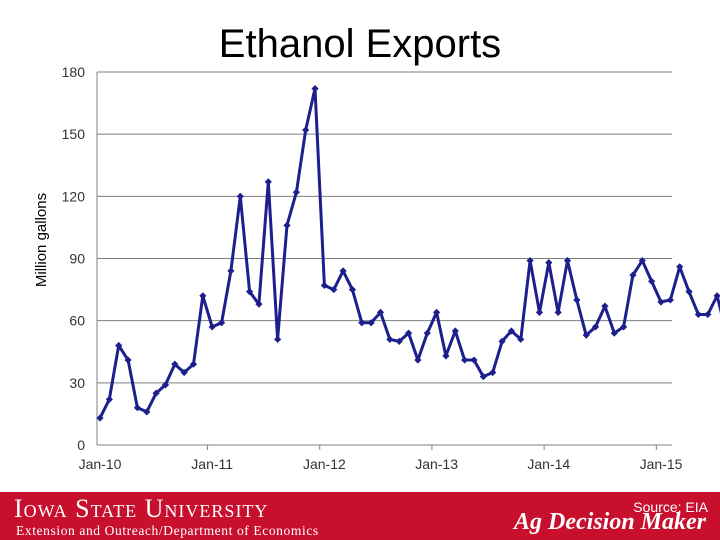 This screenshot has width=720, height=540. I want to click on y-tick-labels: 0 30 60 90 120 150 180, so click(74, 258).